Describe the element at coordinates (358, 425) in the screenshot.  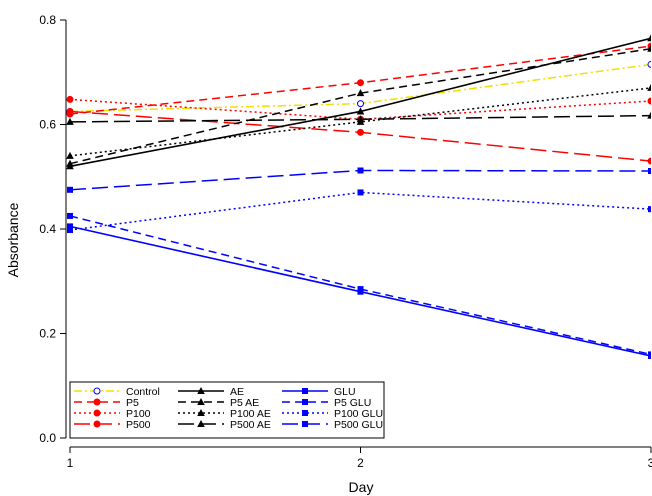
I see `legend-label: P500 GLU` at that location.